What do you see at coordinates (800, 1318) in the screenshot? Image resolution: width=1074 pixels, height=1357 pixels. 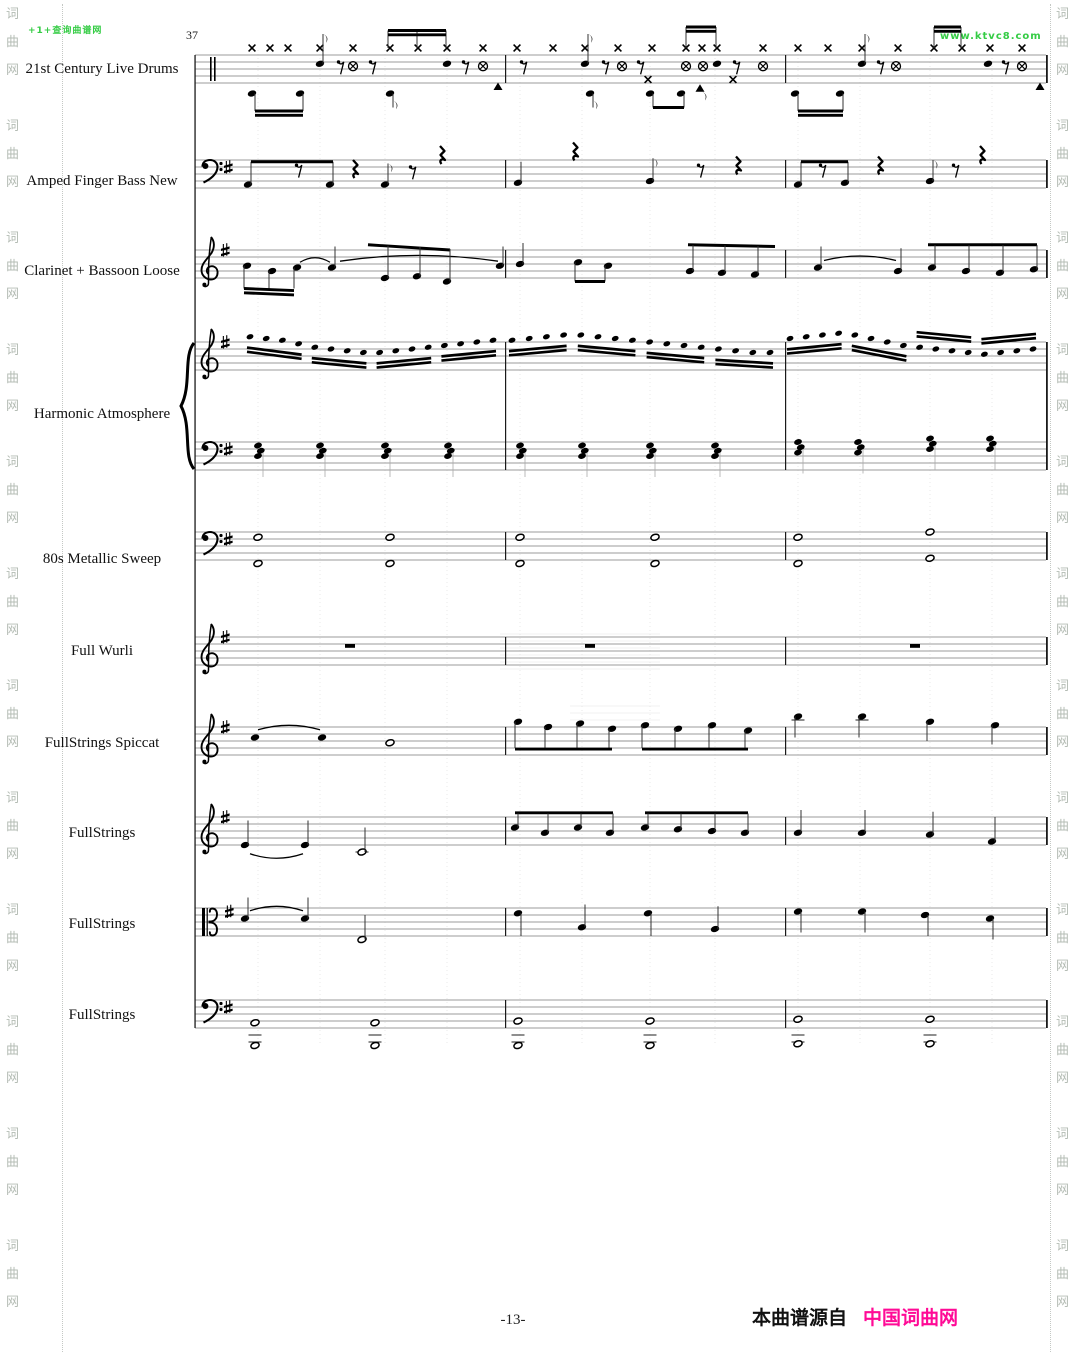 I see `source-attribution-prefix: 本曲谱源自` at bounding box center [800, 1318].